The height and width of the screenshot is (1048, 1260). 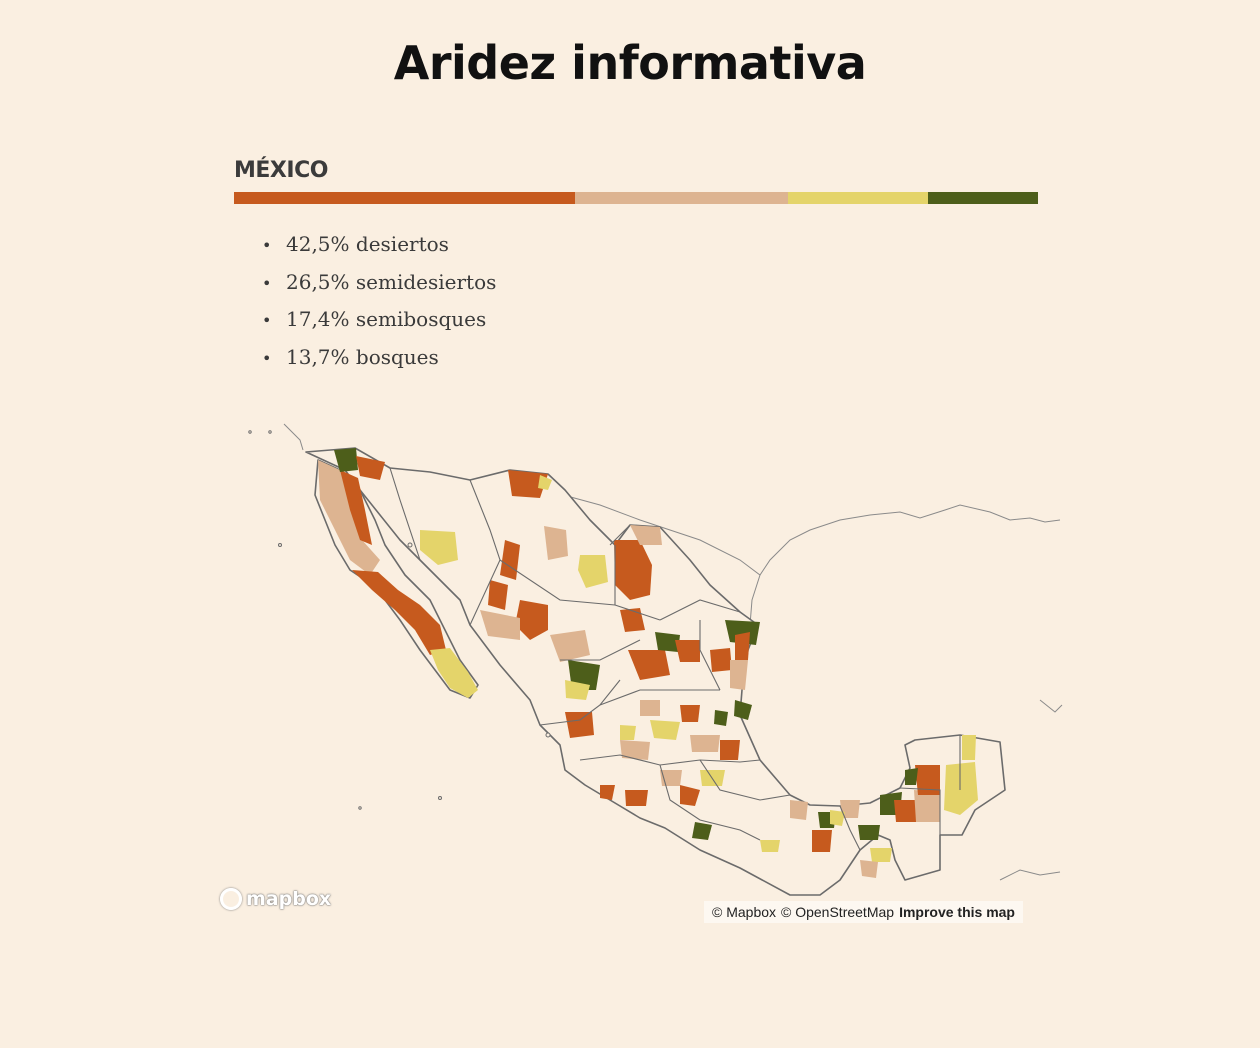 I want to click on list-item: • 17,4% semibosques, so click(x=379, y=326).